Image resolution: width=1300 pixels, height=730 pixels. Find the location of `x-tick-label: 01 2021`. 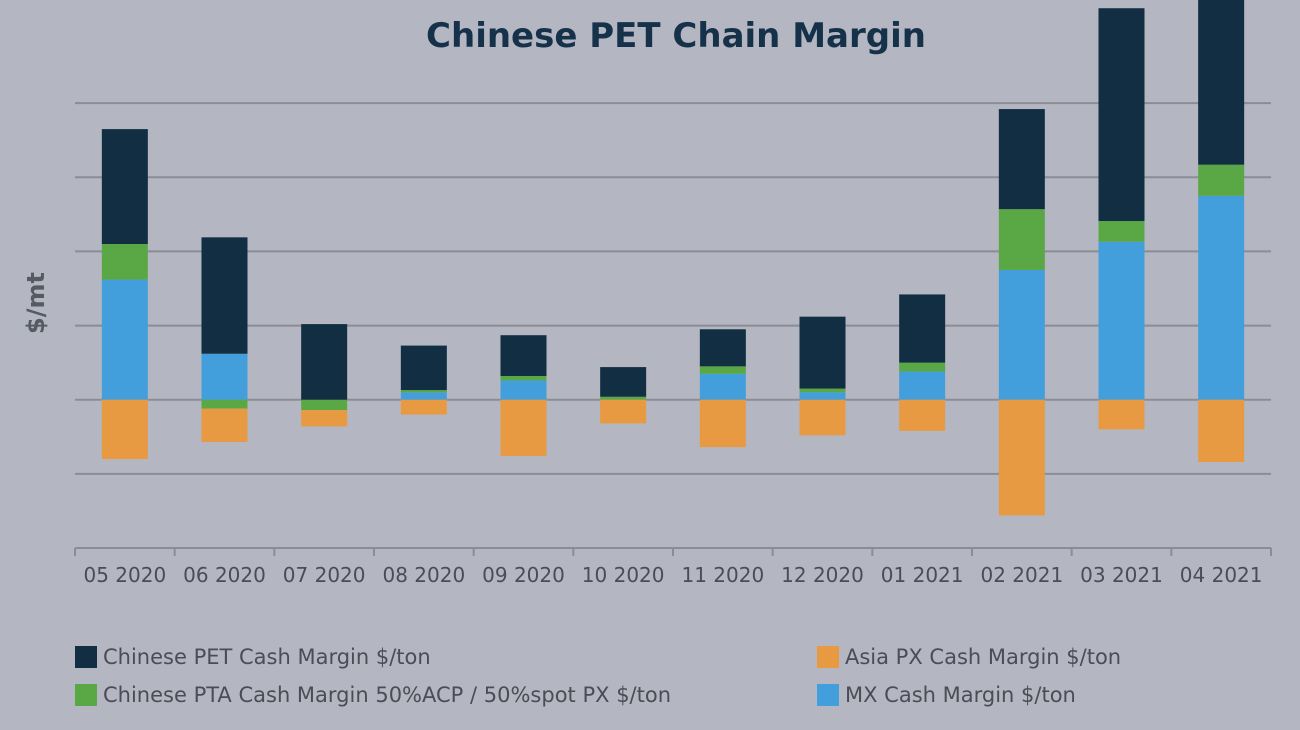

x-tick-label: 01 2021 is located at coordinates (922, 575).